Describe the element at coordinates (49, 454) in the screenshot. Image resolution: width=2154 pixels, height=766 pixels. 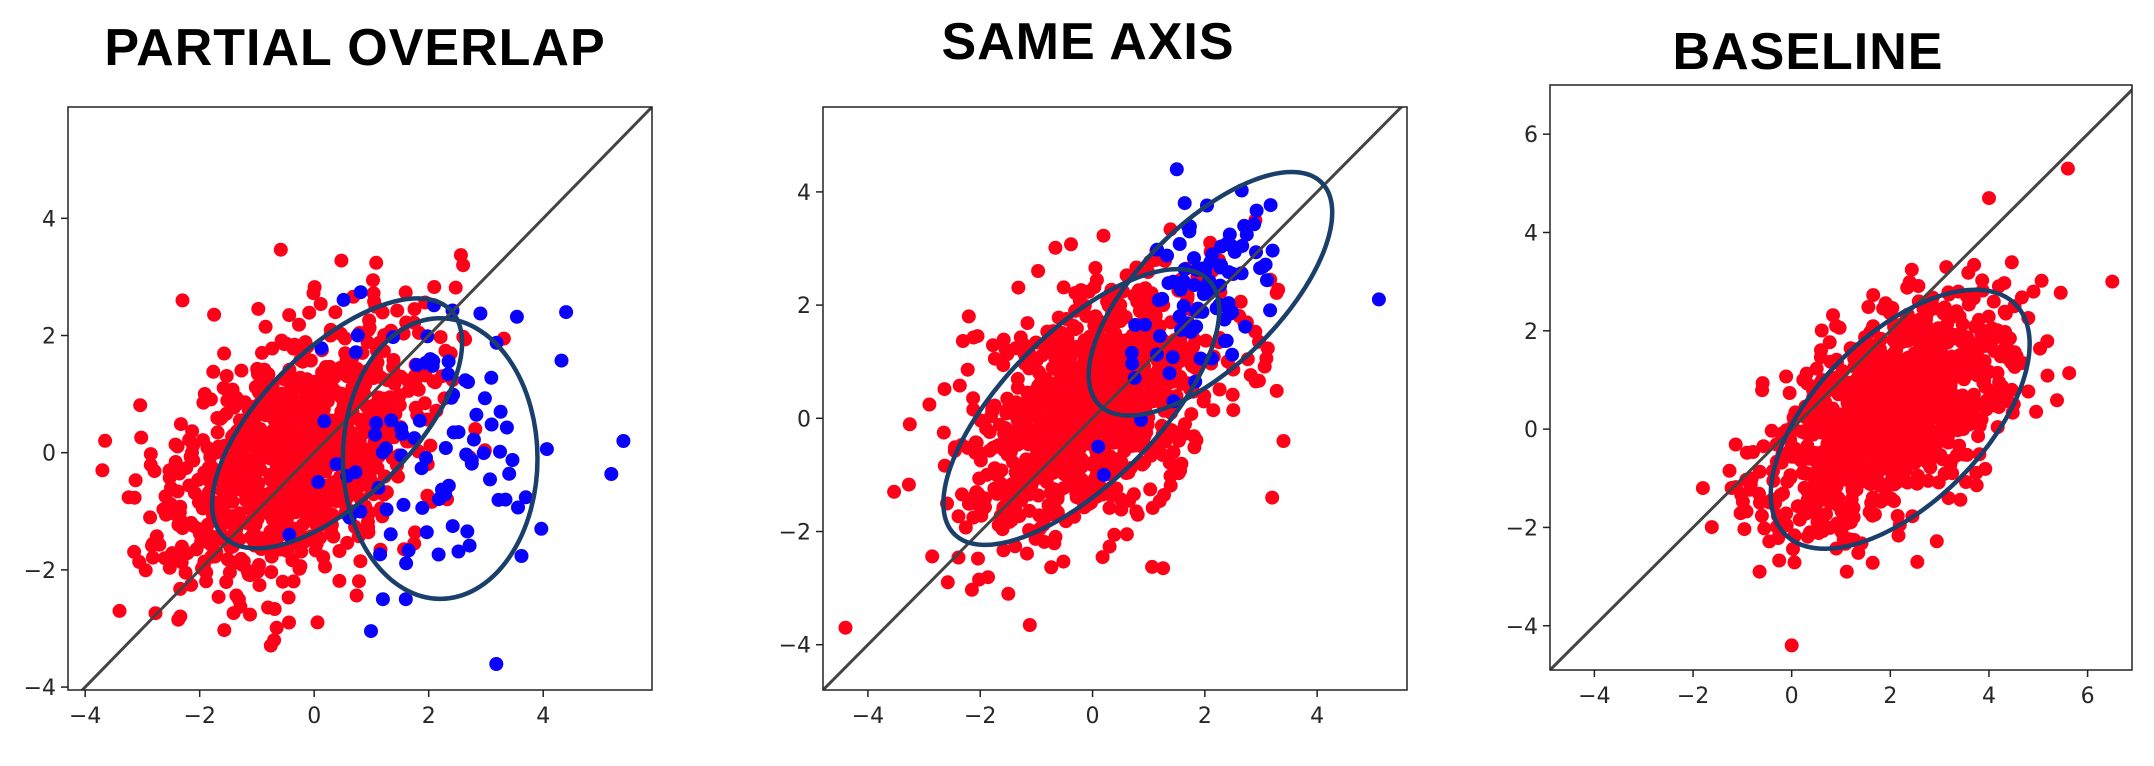
I see `y-tick-label: 0` at that location.